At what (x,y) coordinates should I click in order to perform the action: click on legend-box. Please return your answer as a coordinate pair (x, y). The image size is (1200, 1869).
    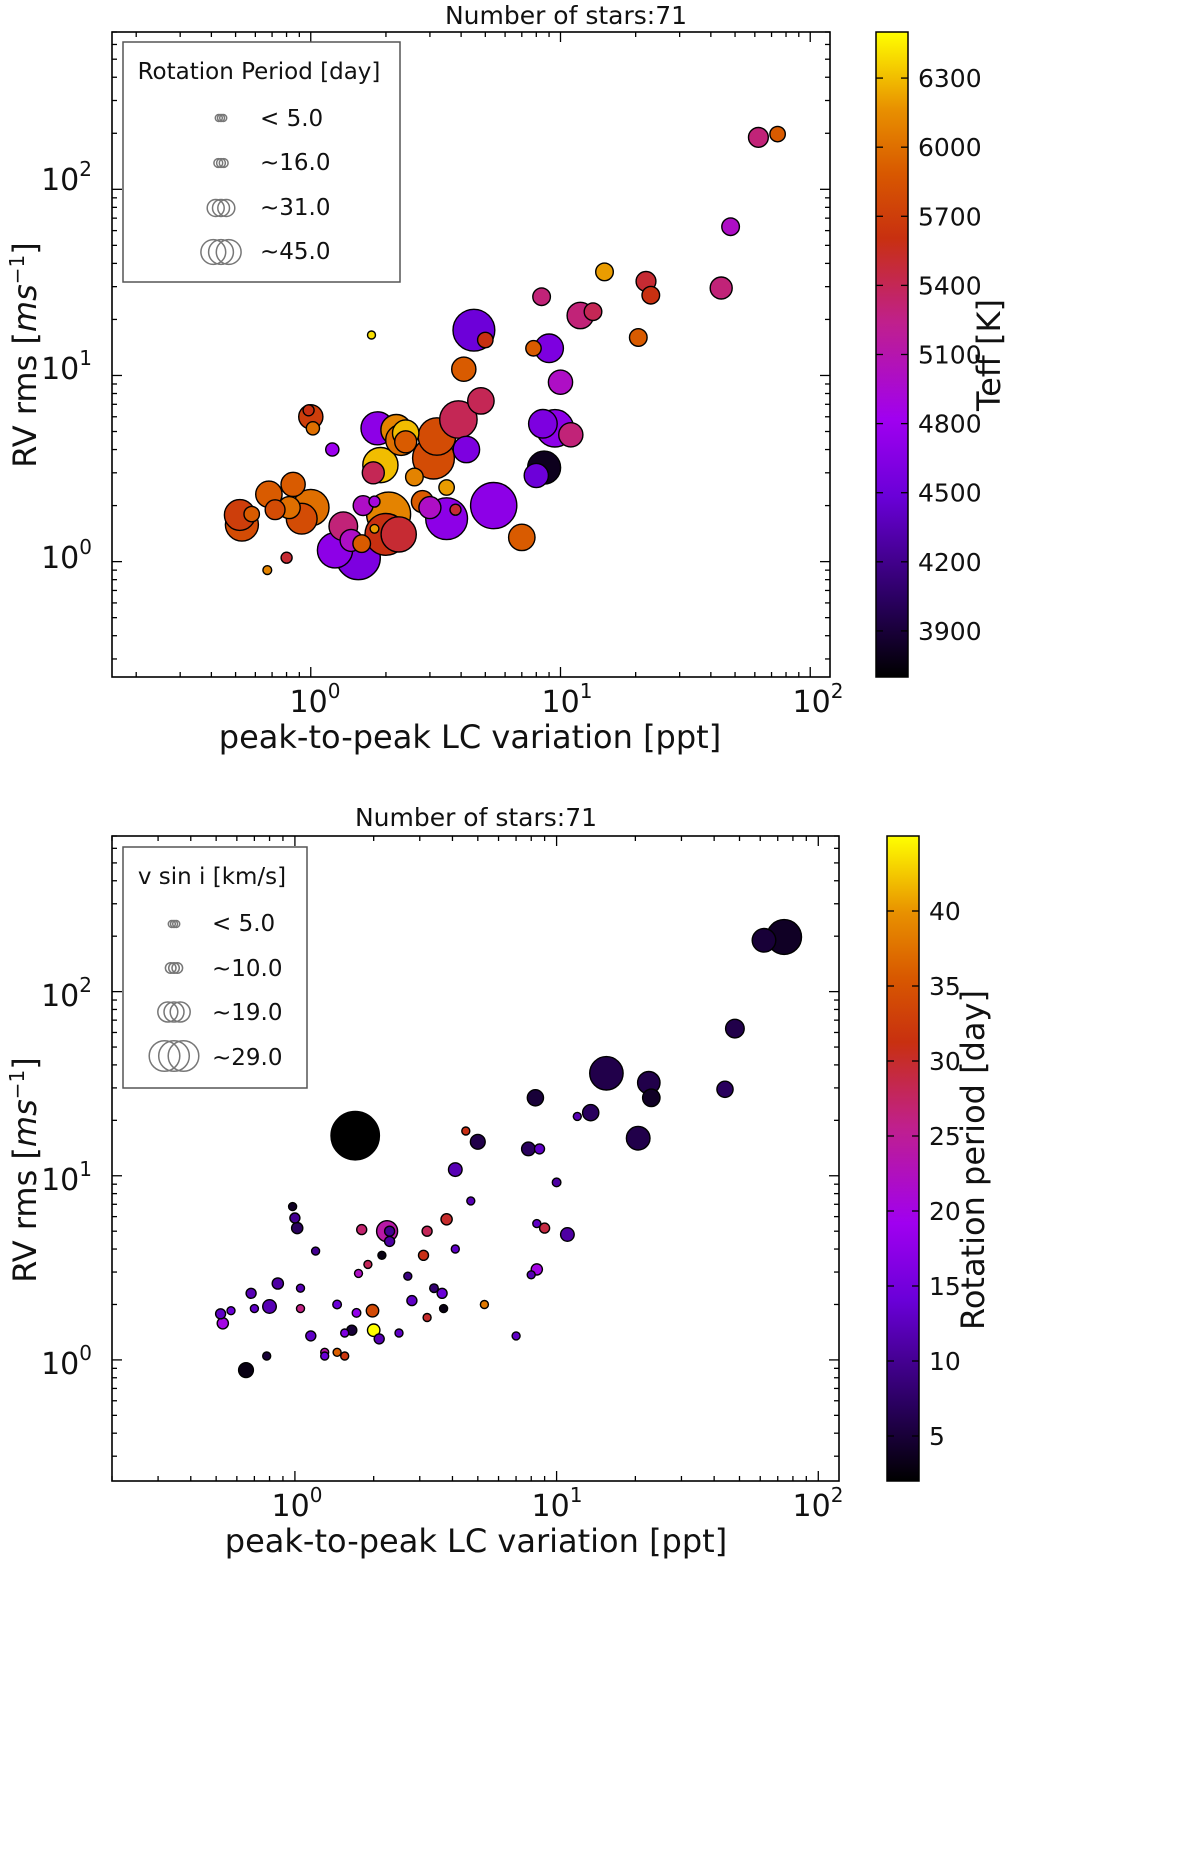
    Looking at the image, I should click on (261, 162).